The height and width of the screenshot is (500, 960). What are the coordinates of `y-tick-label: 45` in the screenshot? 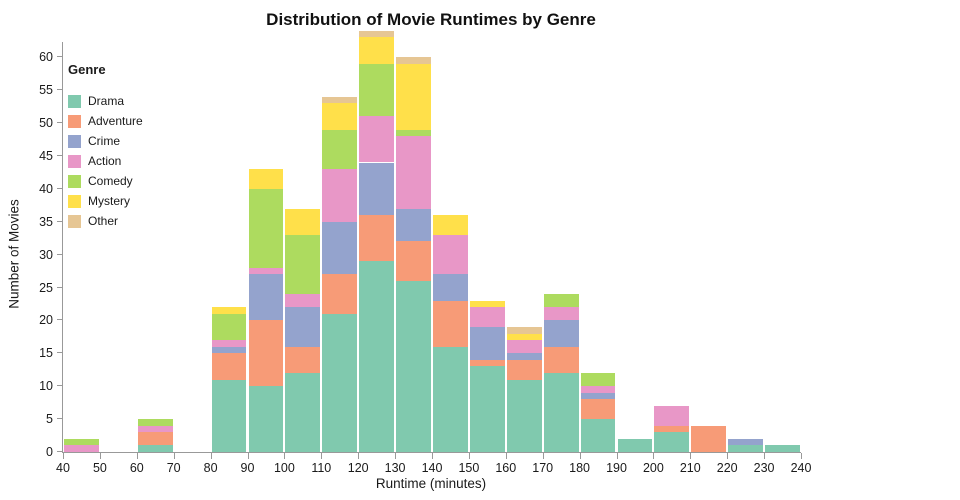 It's located at (46, 155).